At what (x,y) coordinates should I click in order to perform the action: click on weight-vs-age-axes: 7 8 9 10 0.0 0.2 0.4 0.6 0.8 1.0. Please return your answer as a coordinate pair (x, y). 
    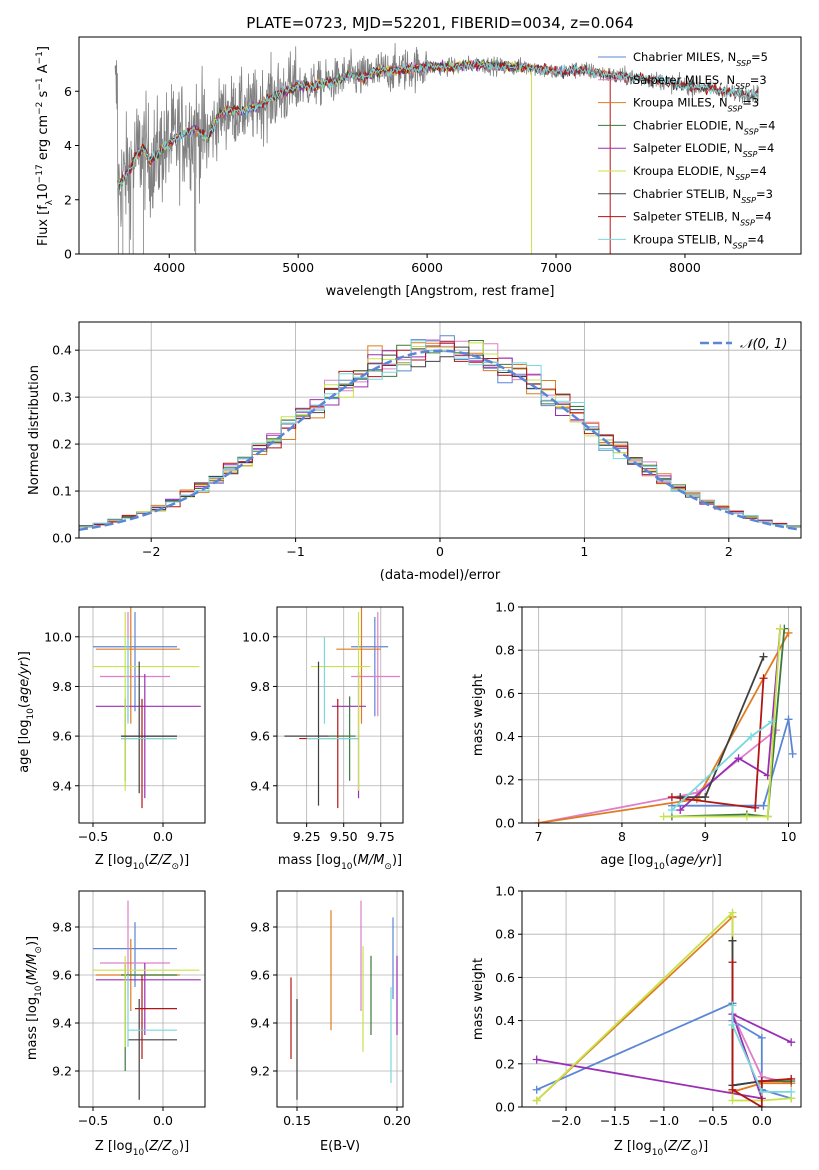
    Looking at the image, I should click on (648, 722).